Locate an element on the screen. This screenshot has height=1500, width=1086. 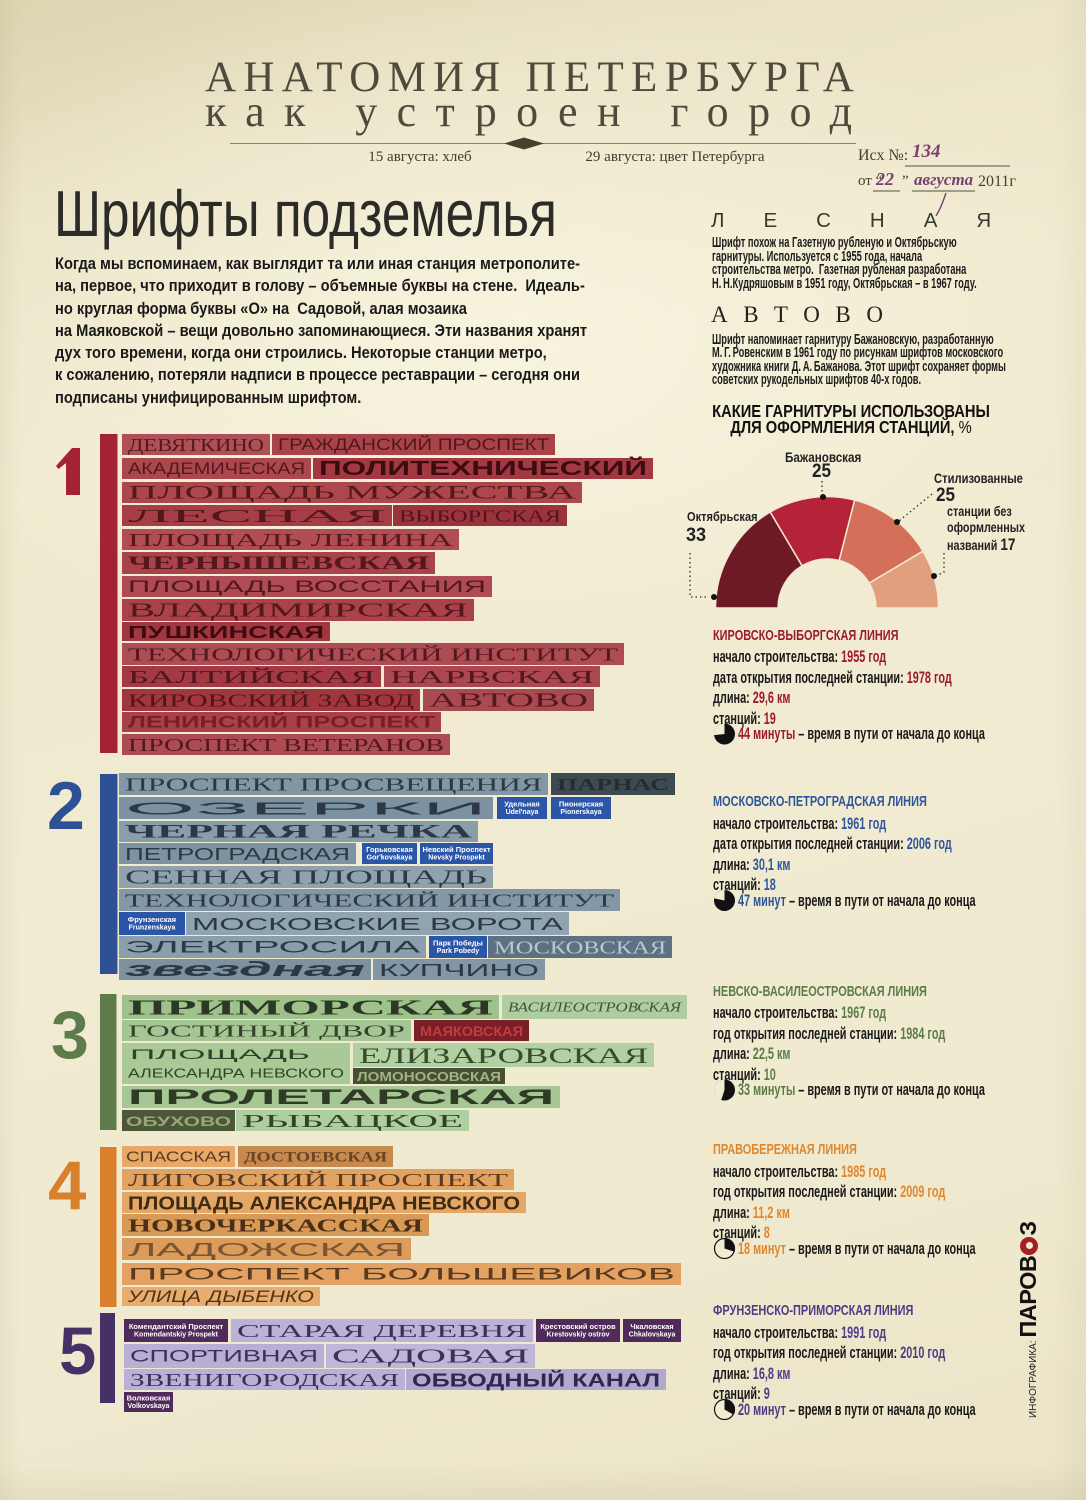
svg-text: СПОРТИВНАЯ is located at coordinates (224, 1357).